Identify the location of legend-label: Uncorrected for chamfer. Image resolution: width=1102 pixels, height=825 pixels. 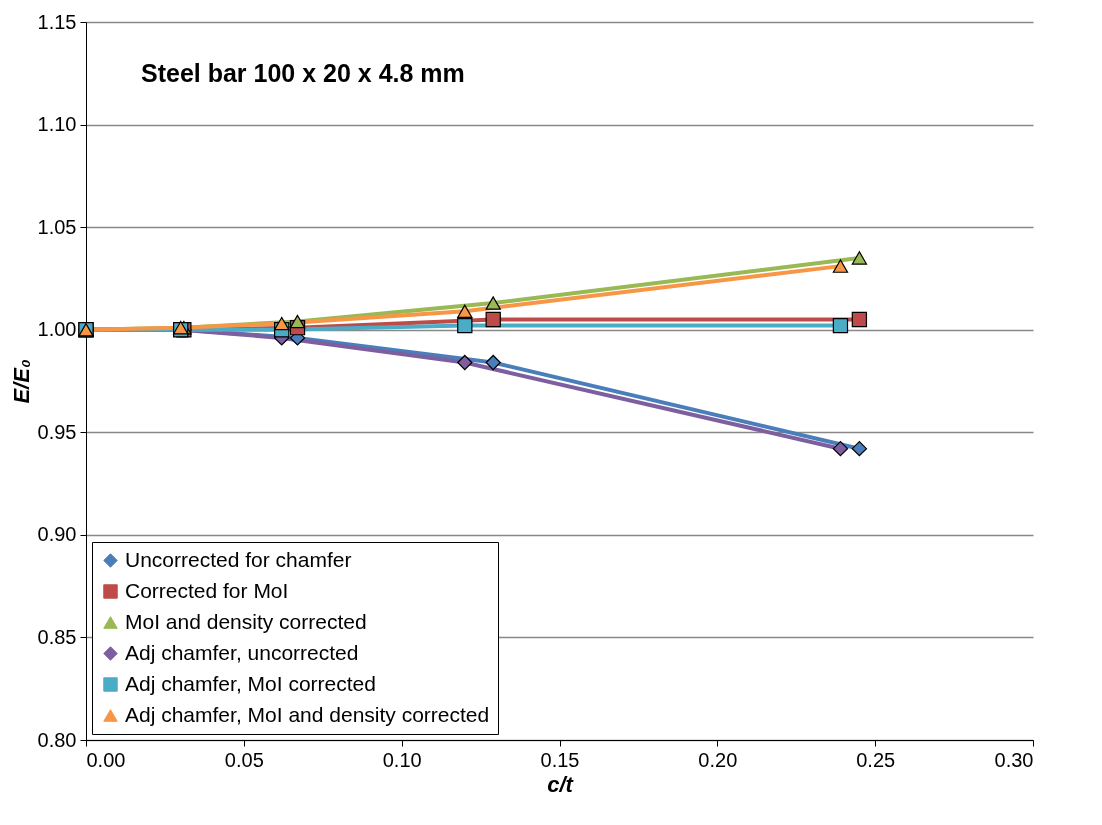
(238, 559).